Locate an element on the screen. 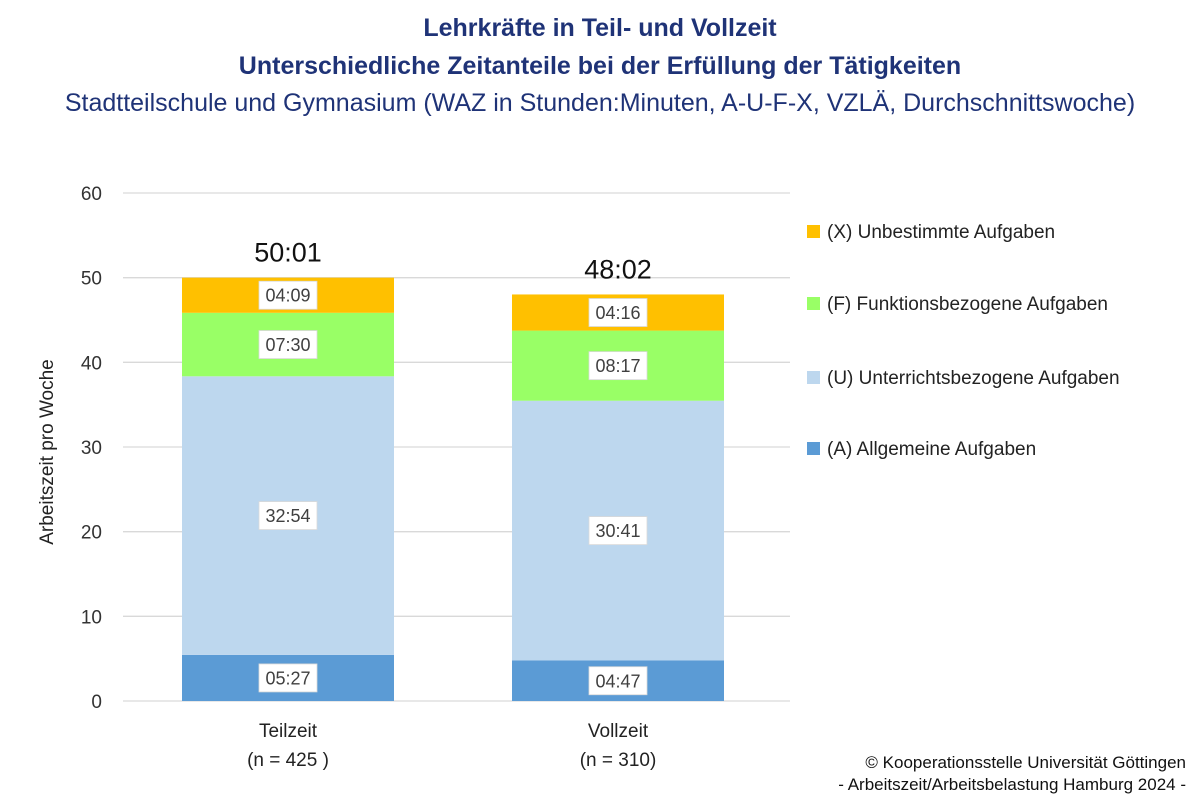 The height and width of the screenshot is (800, 1200). data-label: 32:54 is located at coordinates (287, 516).